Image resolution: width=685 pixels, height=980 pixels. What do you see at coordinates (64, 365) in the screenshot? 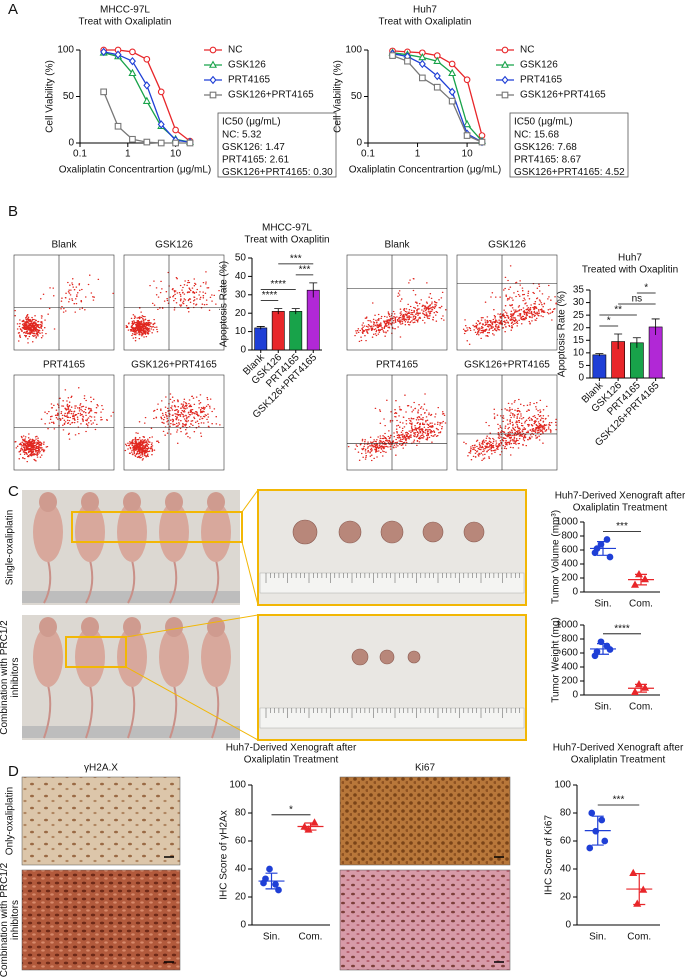
I see `flow-plot-label: PRT4165` at bounding box center [64, 365].